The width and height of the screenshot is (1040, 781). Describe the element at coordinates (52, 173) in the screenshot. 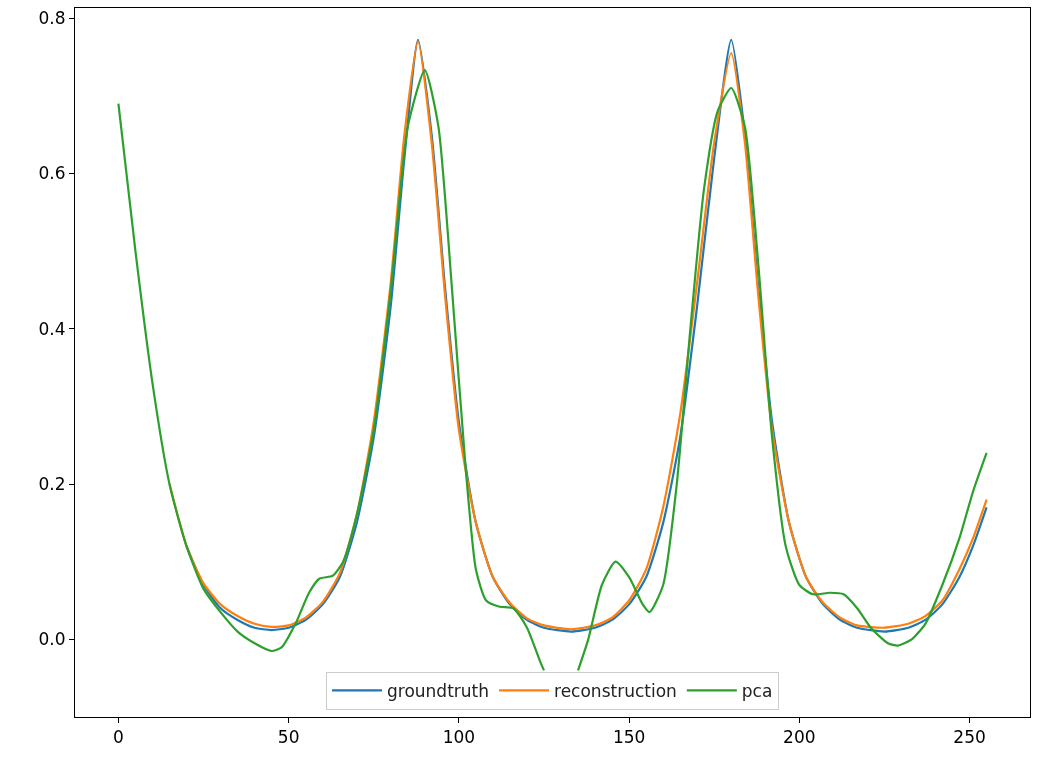

I see `y-tick-label: 0.6` at that location.